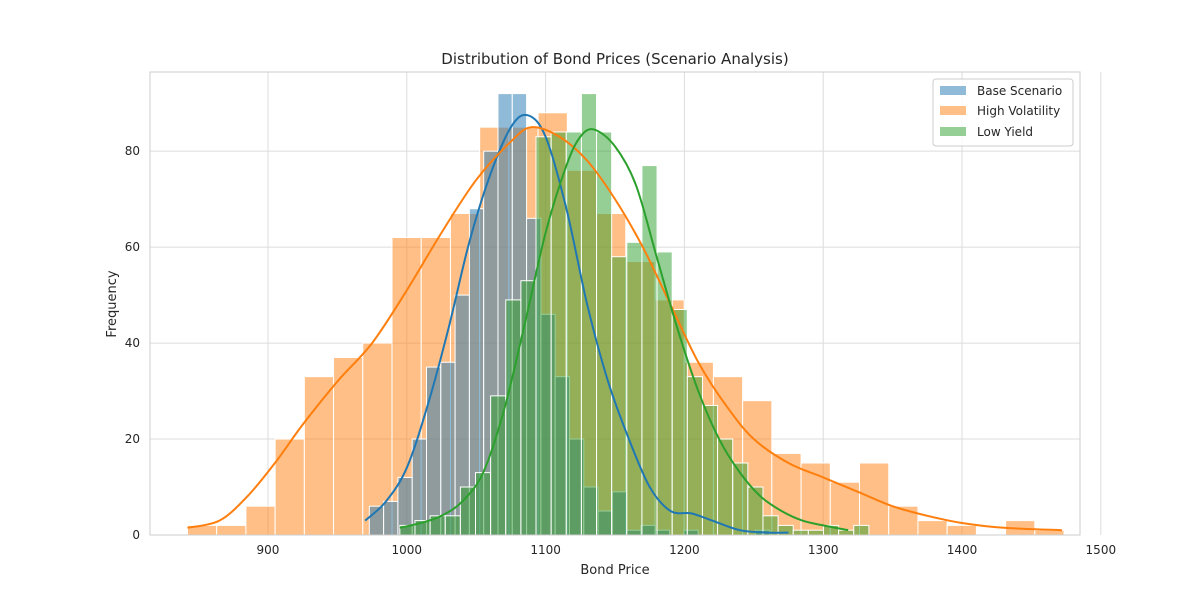 This screenshot has width=1200, height=600. I want to click on y-tick-label-0: 0, so click(136, 535).